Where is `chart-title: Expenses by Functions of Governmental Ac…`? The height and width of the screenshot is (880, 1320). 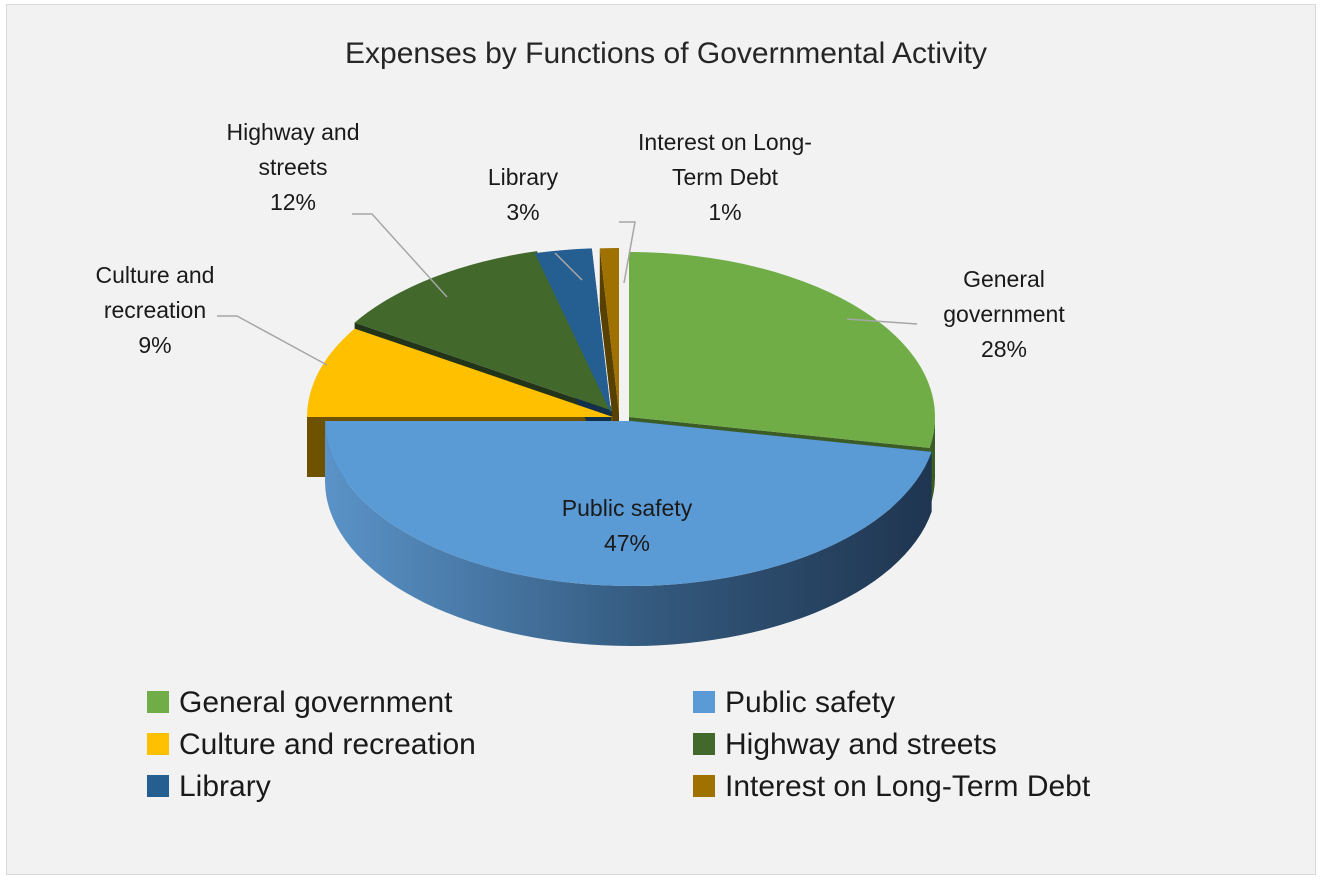
chart-title: Expenses by Functions of Governmental Ac… is located at coordinates (666, 53).